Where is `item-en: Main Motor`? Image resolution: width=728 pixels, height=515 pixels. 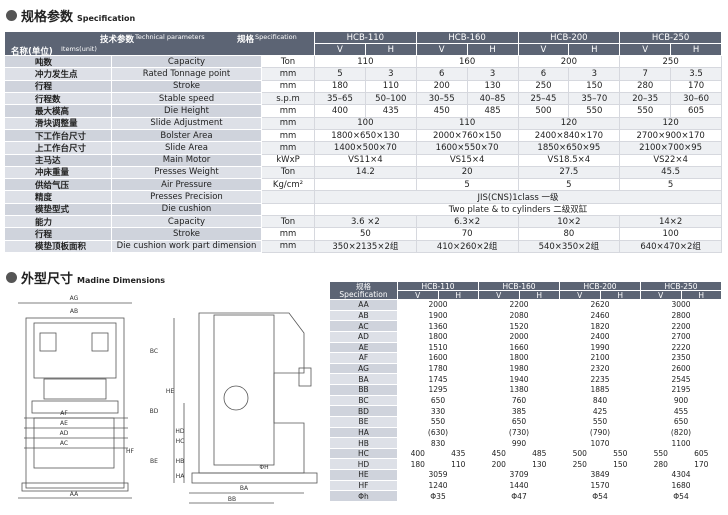 item-en: Main Motor is located at coordinates (187, 160).